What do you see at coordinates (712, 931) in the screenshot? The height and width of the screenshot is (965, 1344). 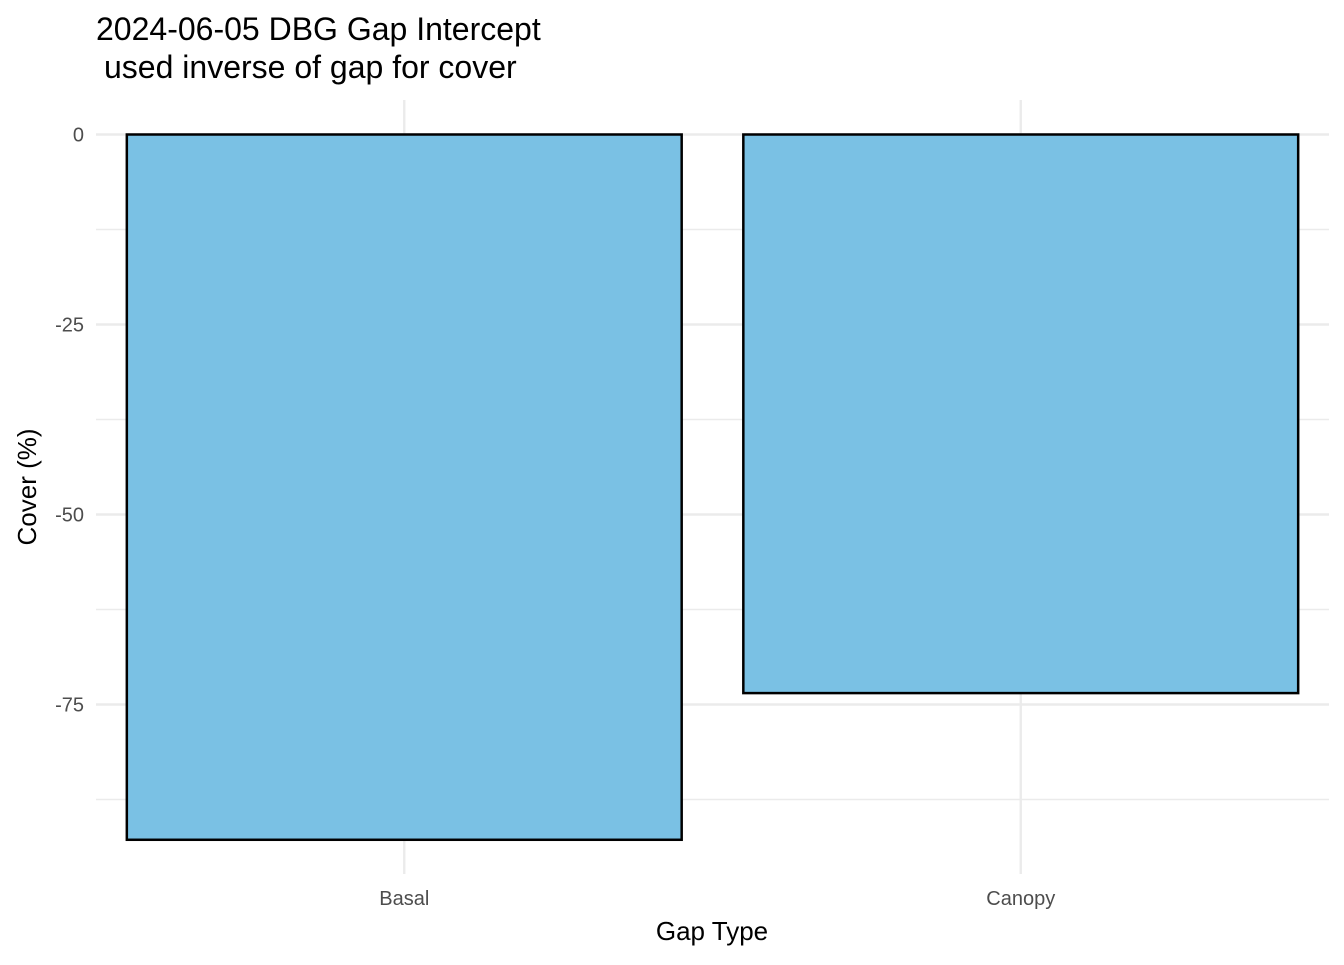 I see `x-axis-title: Gap Type` at bounding box center [712, 931].